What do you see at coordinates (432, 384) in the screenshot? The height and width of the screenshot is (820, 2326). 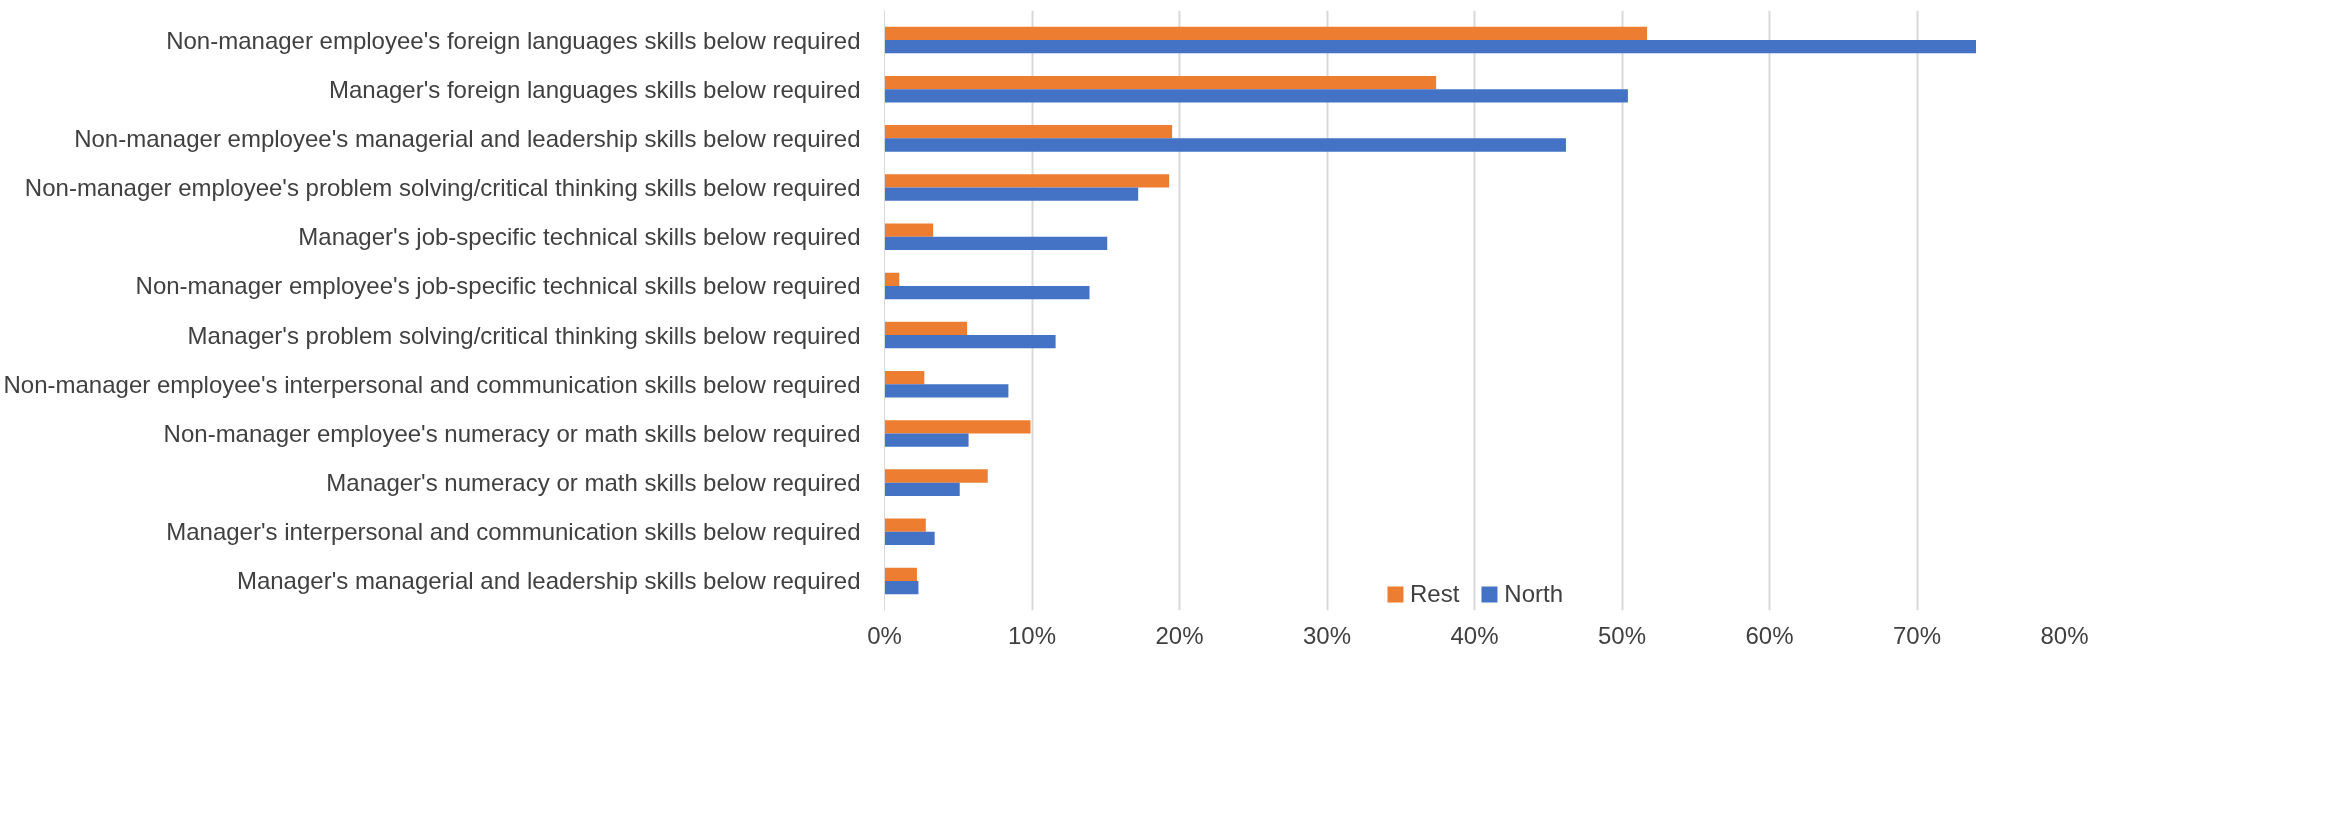 I see `y-tick-label: Non-manager employee's interpersonal and communication skills below required` at bounding box center [432, 384].